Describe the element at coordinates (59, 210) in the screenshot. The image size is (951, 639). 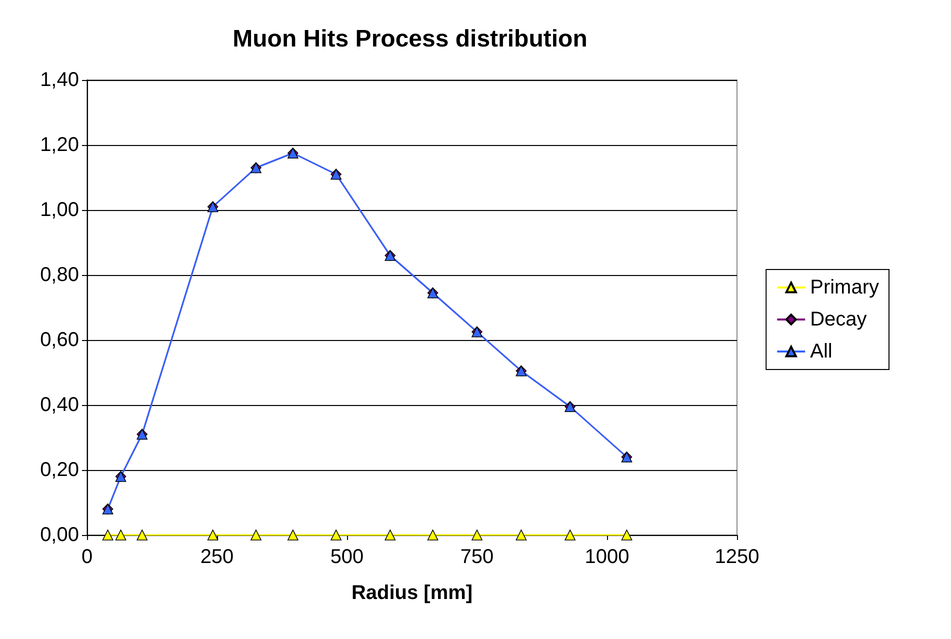
I see `y-tick-label: 1,00` at that location.